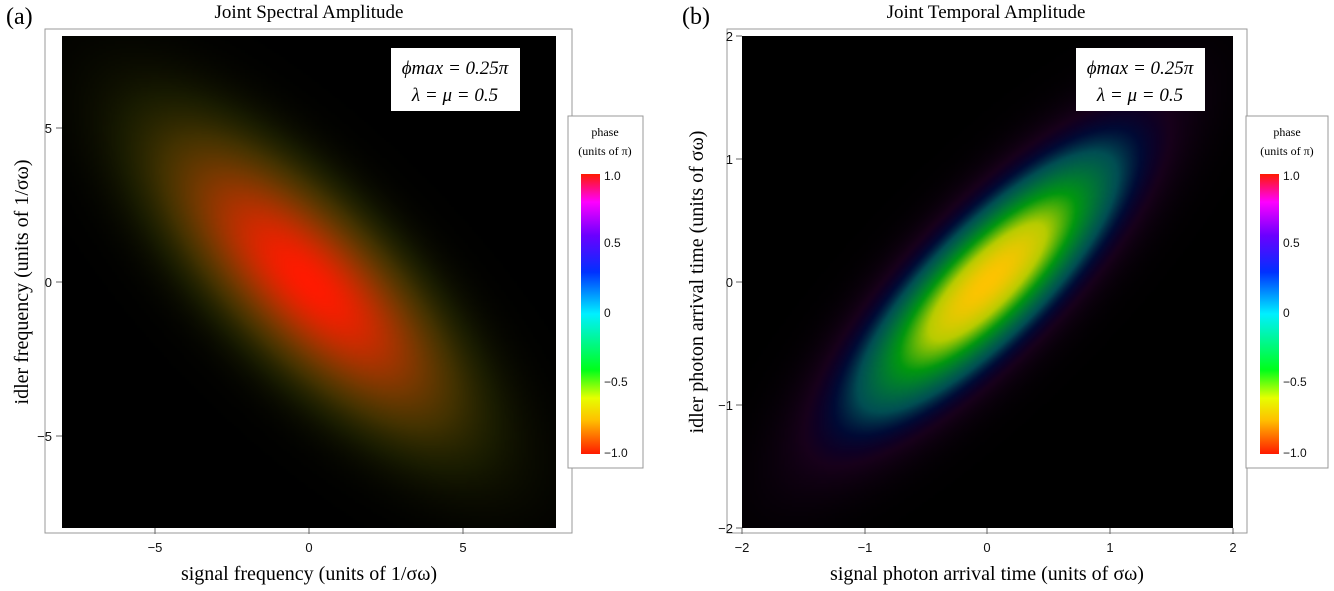 The width and height of the screenshot is (1334, 591). Describe the element at coordinates (604, 151) in the screenshot. I see `colorbar-subtitle-a: (units of π)` at that location.